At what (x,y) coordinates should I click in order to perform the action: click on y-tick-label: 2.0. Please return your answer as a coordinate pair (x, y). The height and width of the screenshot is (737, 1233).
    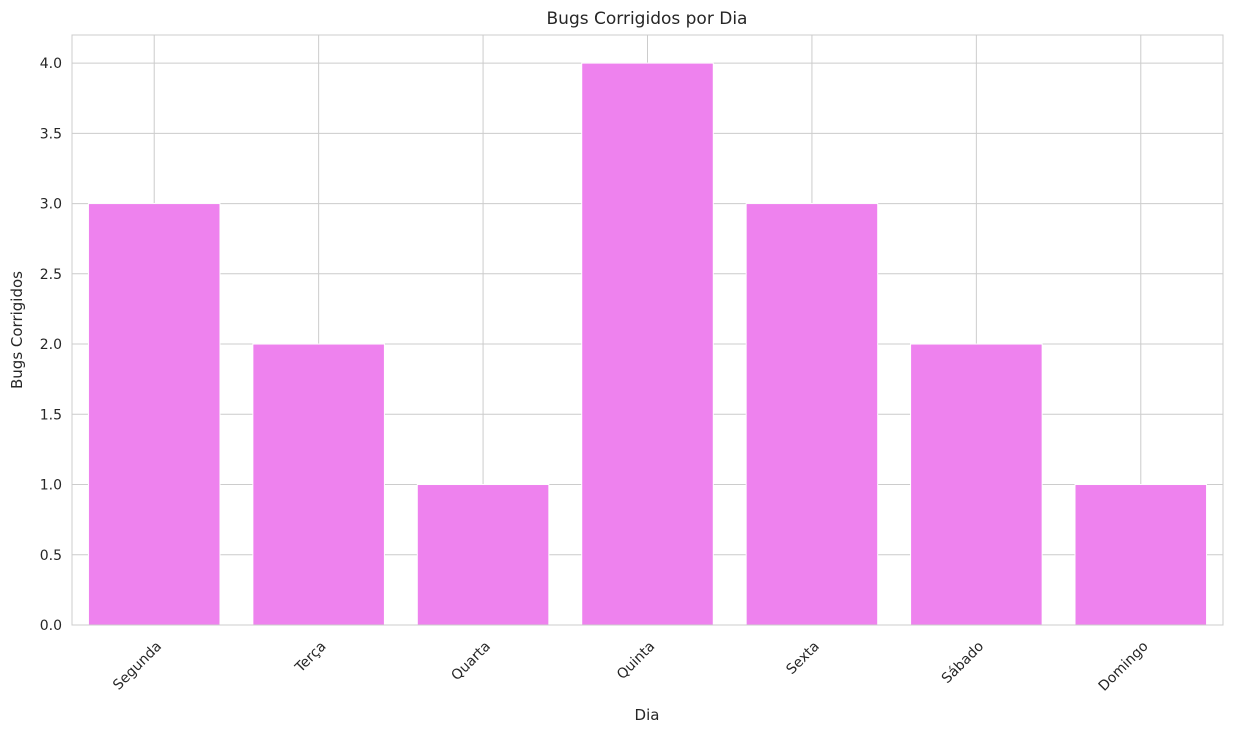
    Looking at the image, I should click on (51, 345).